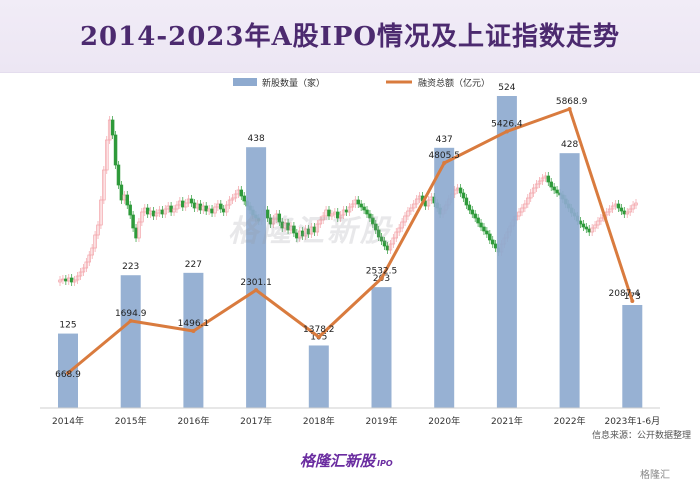 The height and width of the screenshot is (486, 700). I want to click on line-label: 2087.4, so click(625, 294).